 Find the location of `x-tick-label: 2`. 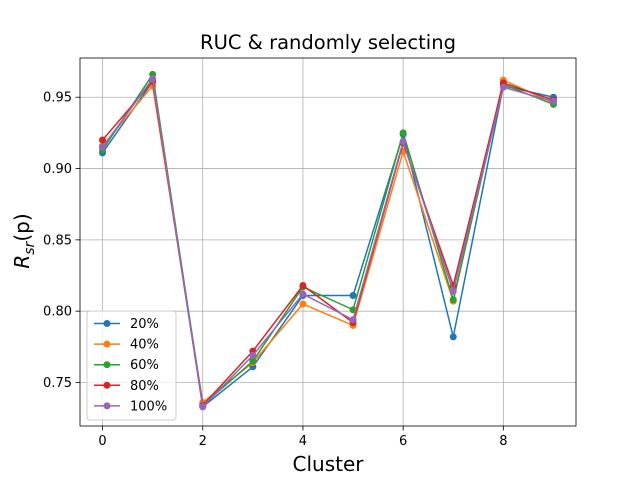

x-tick-label: 2 is located at coordinates (203, 441).